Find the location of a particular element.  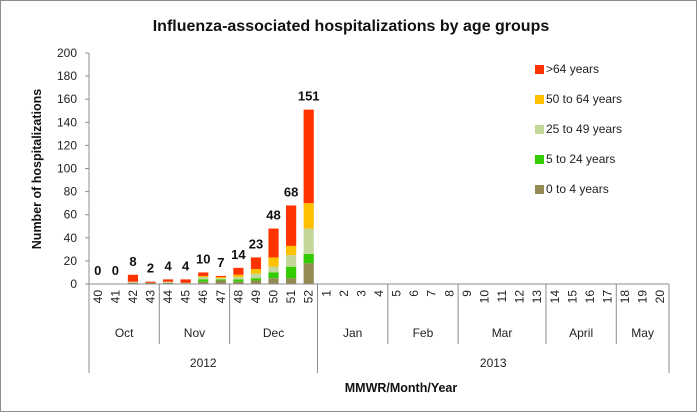

x-tick-label: 43 is located at coordinates (151, 297).